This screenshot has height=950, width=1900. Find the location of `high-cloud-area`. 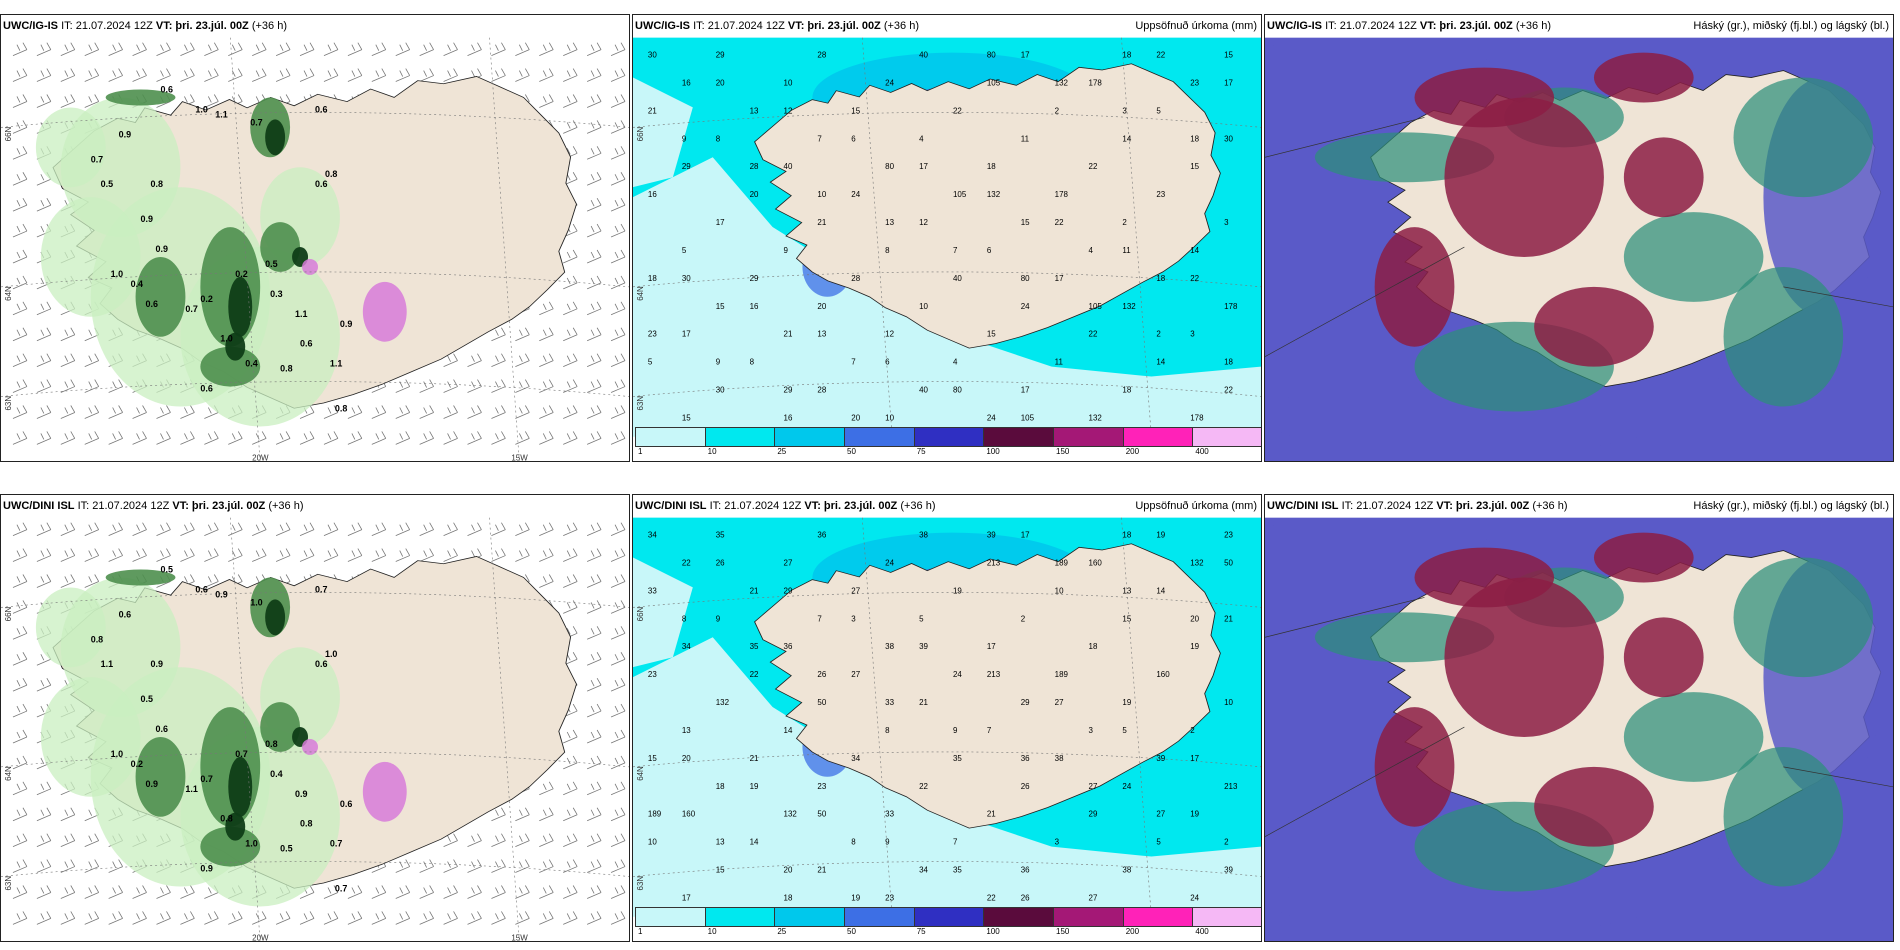

high-cloud-area is located at coordinates (1594, 326).